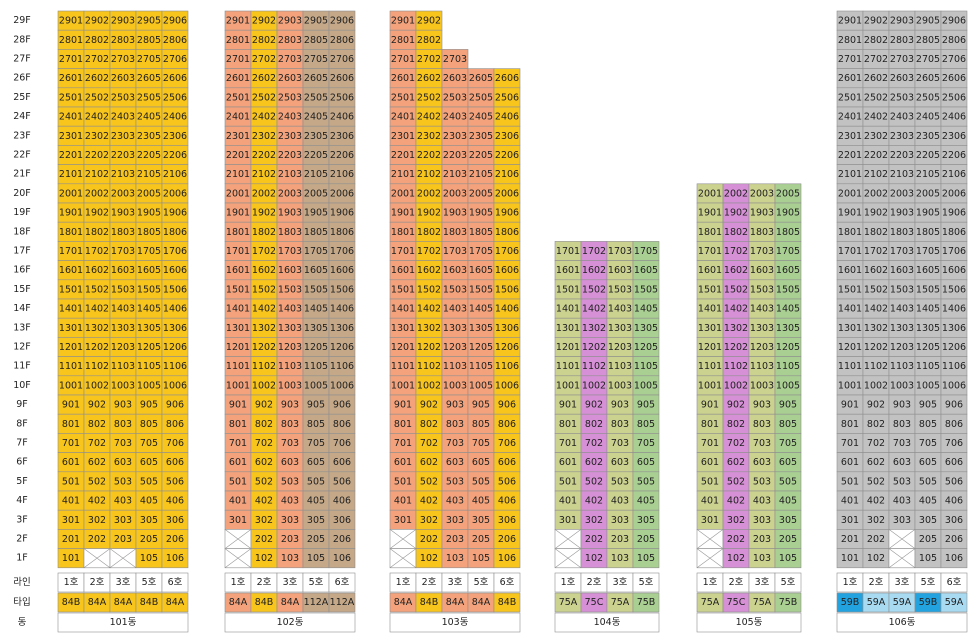 This screenshot has height=643, width=974. What do you see at coordinates (788, 481) in the screenshot?
I see `unit-number: 505` at bounding box center [788, 481].